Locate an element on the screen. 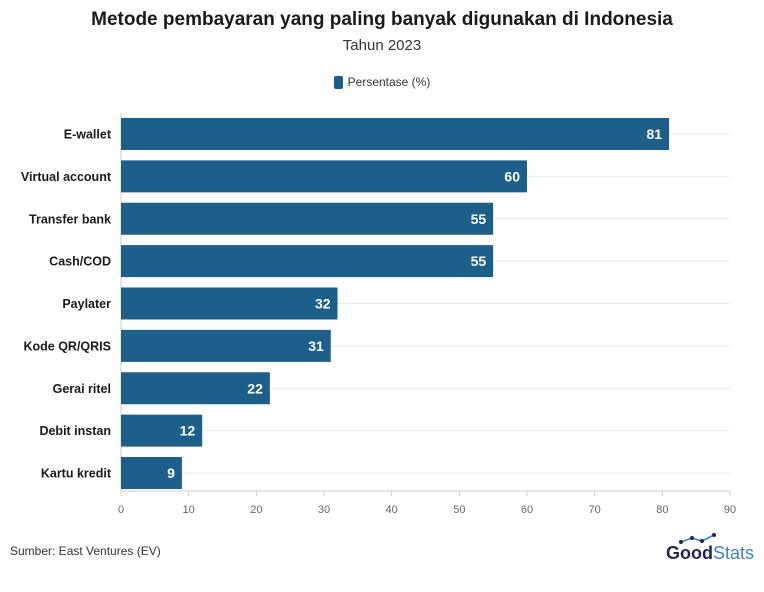 The image size is (764, 592). category-label-cash-cod: Cash/COD is located at coordinates (80, 262).